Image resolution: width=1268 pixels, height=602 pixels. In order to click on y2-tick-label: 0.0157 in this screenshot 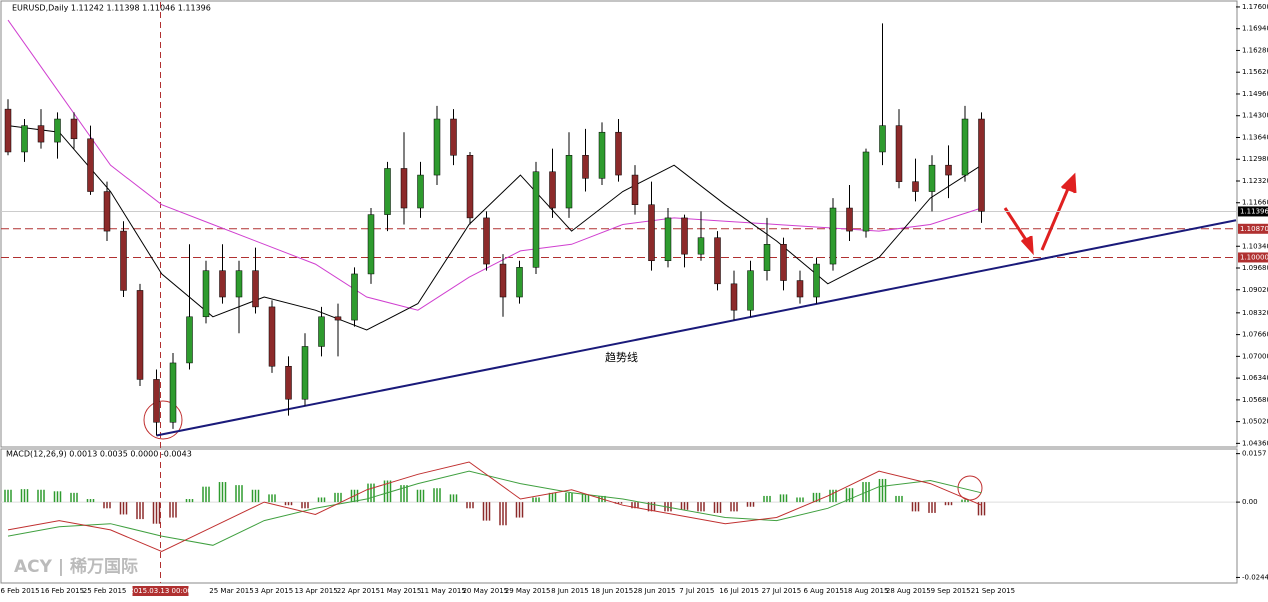, I will do `click(1254, 454)`.